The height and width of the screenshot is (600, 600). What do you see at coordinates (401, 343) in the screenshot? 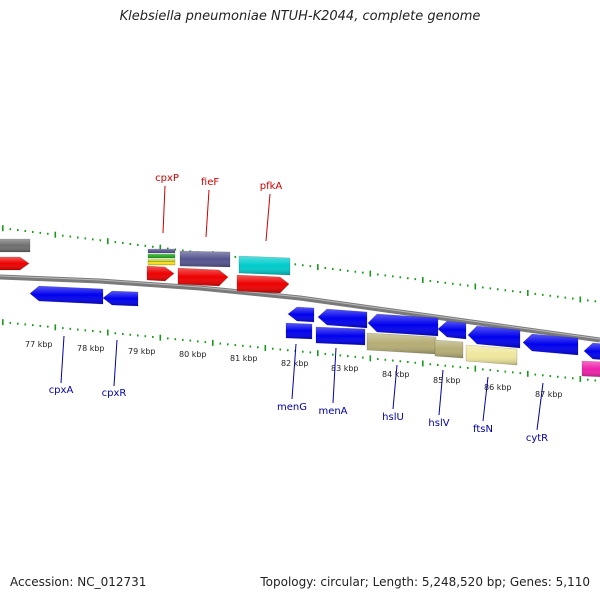
I see `gene-feature-hslU-khaki` at bounding box center [401, 343].